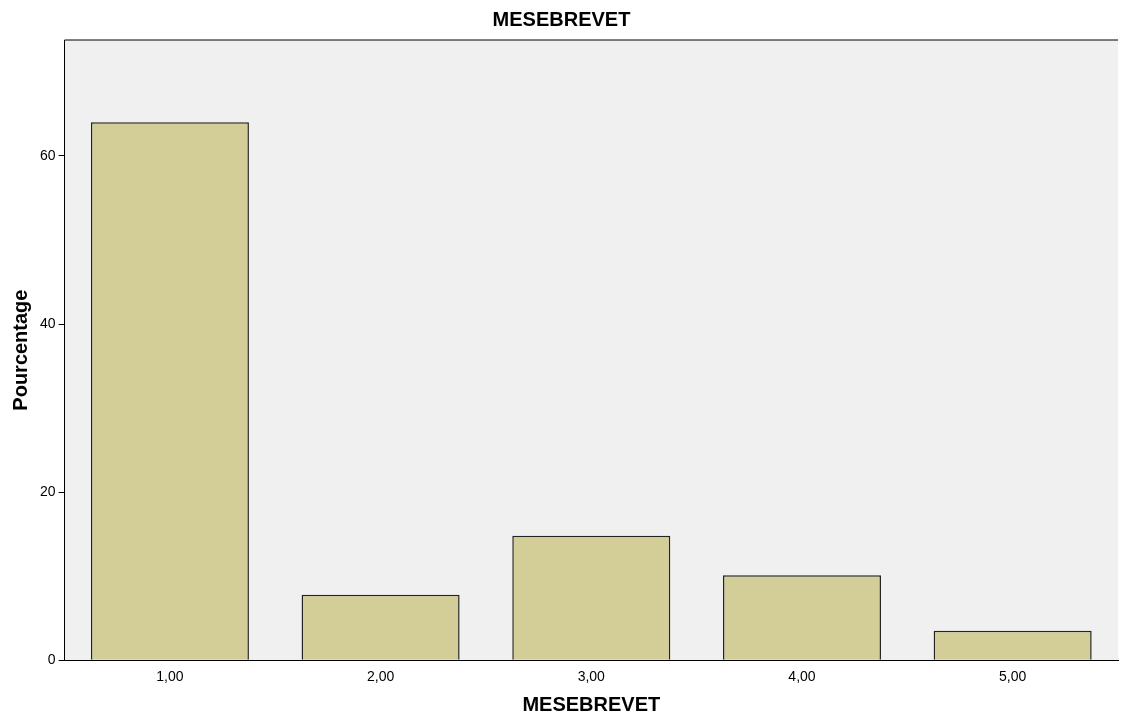  Describe the element at coordinates (47, 154) in the screenshot. I see `y-tick-label: 60` at that location.